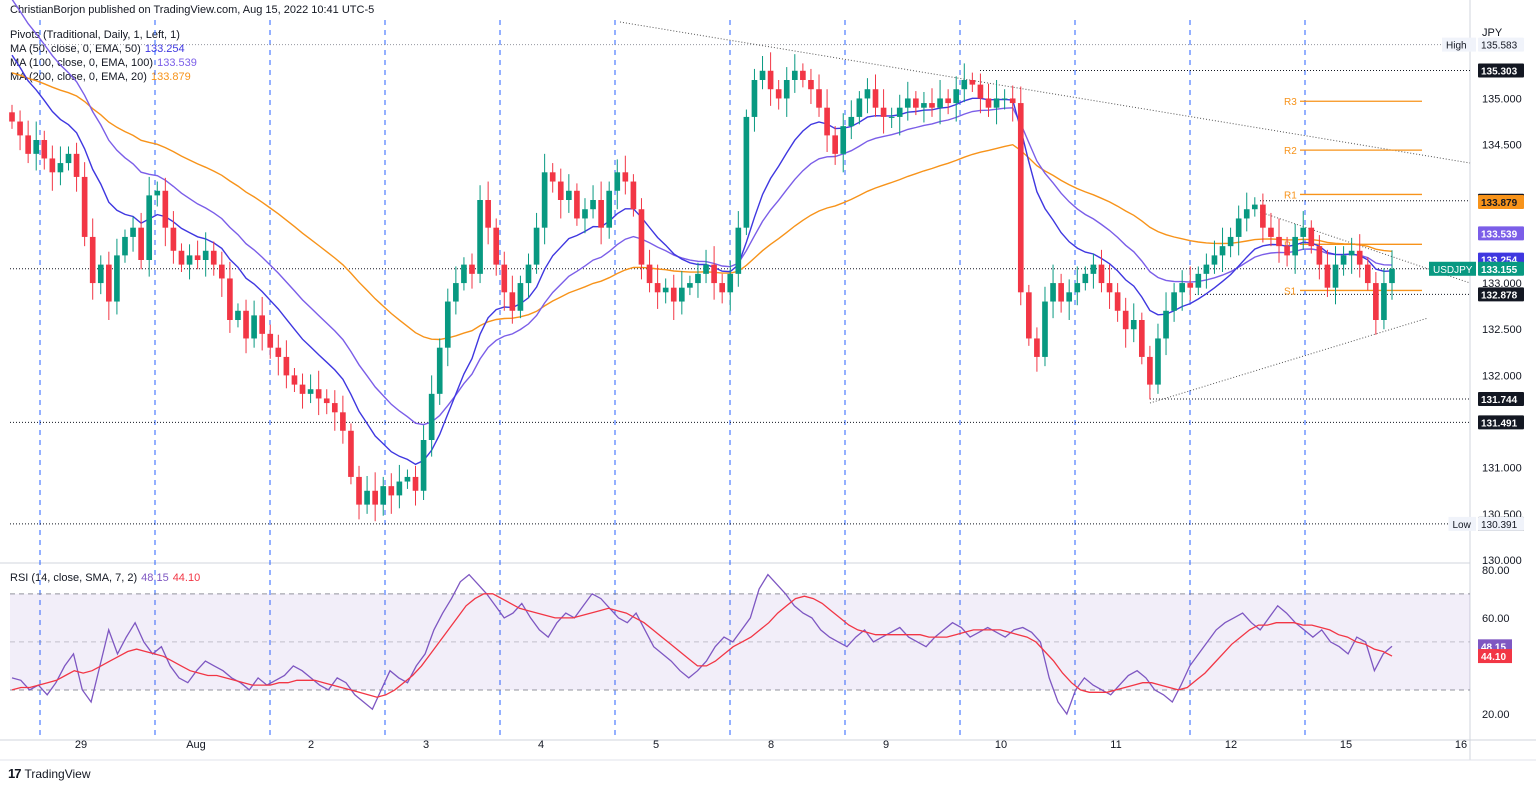  Describe the element at coordinates (1346, 745) in the screenshot. I see `x-tick-label-11: 15` at that location.